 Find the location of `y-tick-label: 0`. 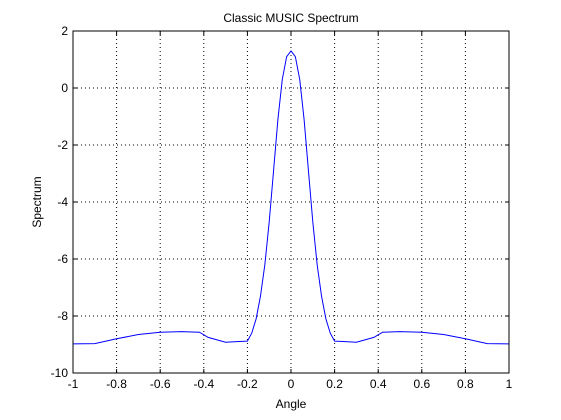

y-tick-label: 0 is located at coordinates (64, 88).